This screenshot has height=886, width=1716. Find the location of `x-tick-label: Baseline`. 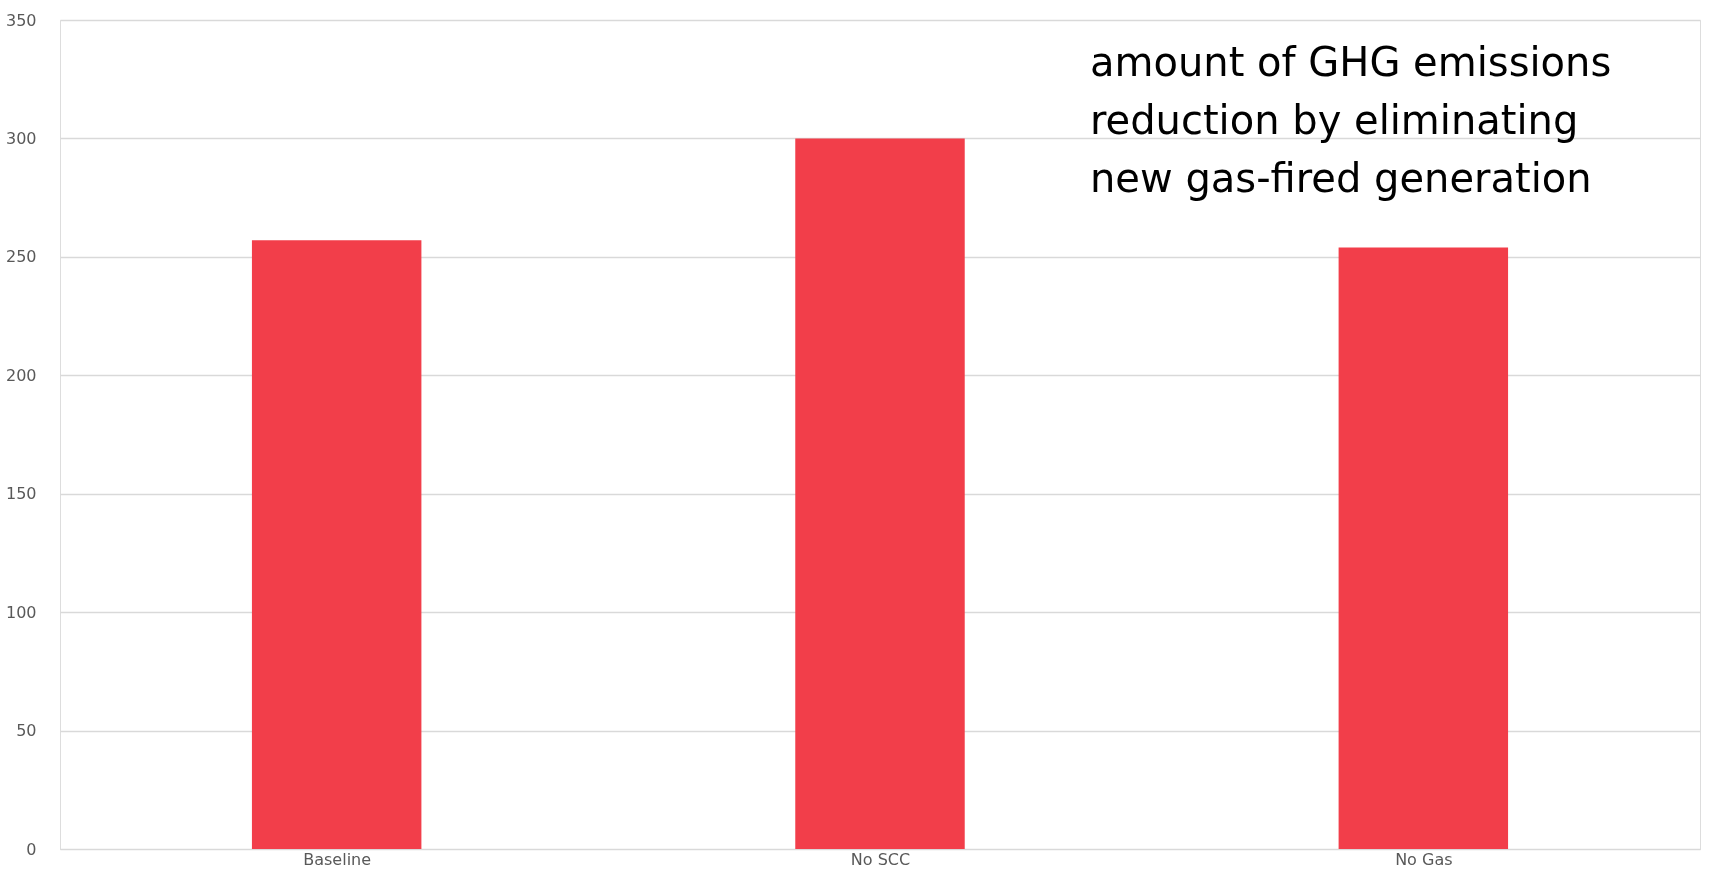

x-tick-label: Baseline is located at coordinates (337, 859).